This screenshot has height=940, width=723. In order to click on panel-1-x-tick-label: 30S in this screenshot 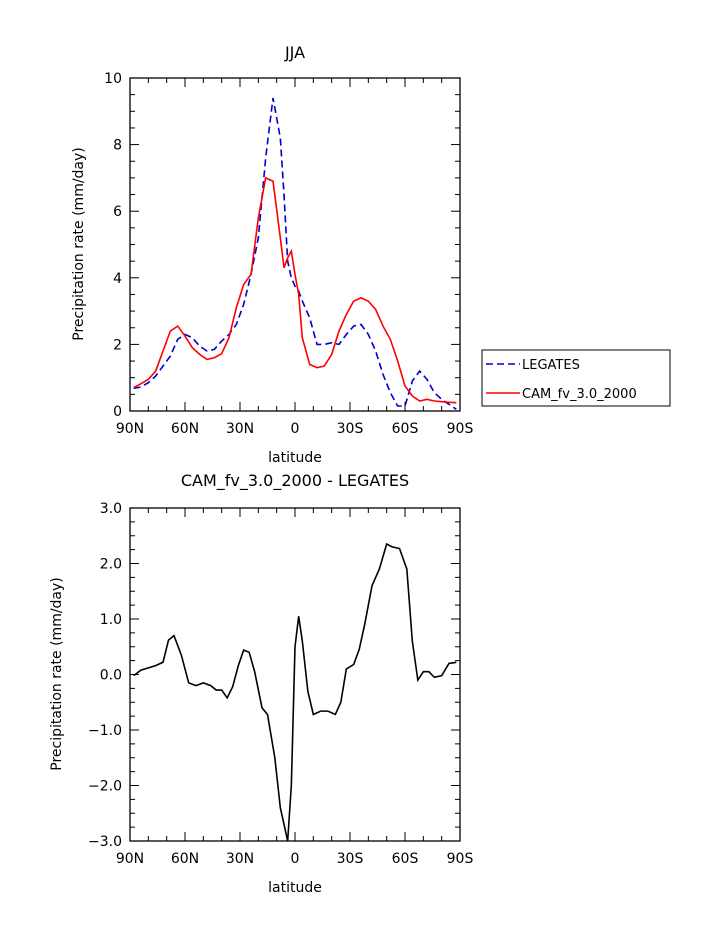, I will do `click(350, 429)`.